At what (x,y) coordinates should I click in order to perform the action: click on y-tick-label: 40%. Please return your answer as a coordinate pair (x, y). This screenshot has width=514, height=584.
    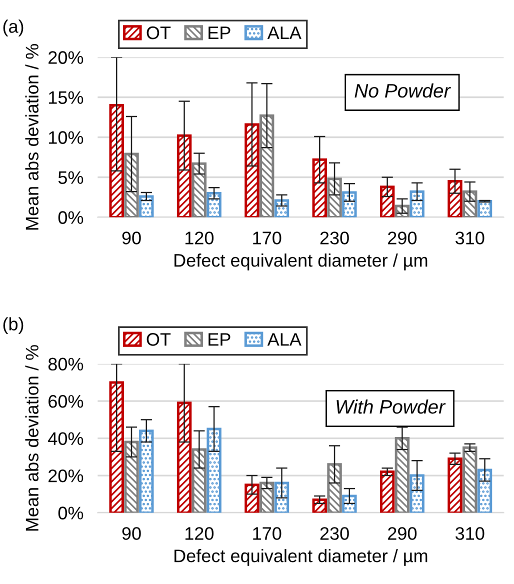
    Looking at the image, I should click on (66, 439).